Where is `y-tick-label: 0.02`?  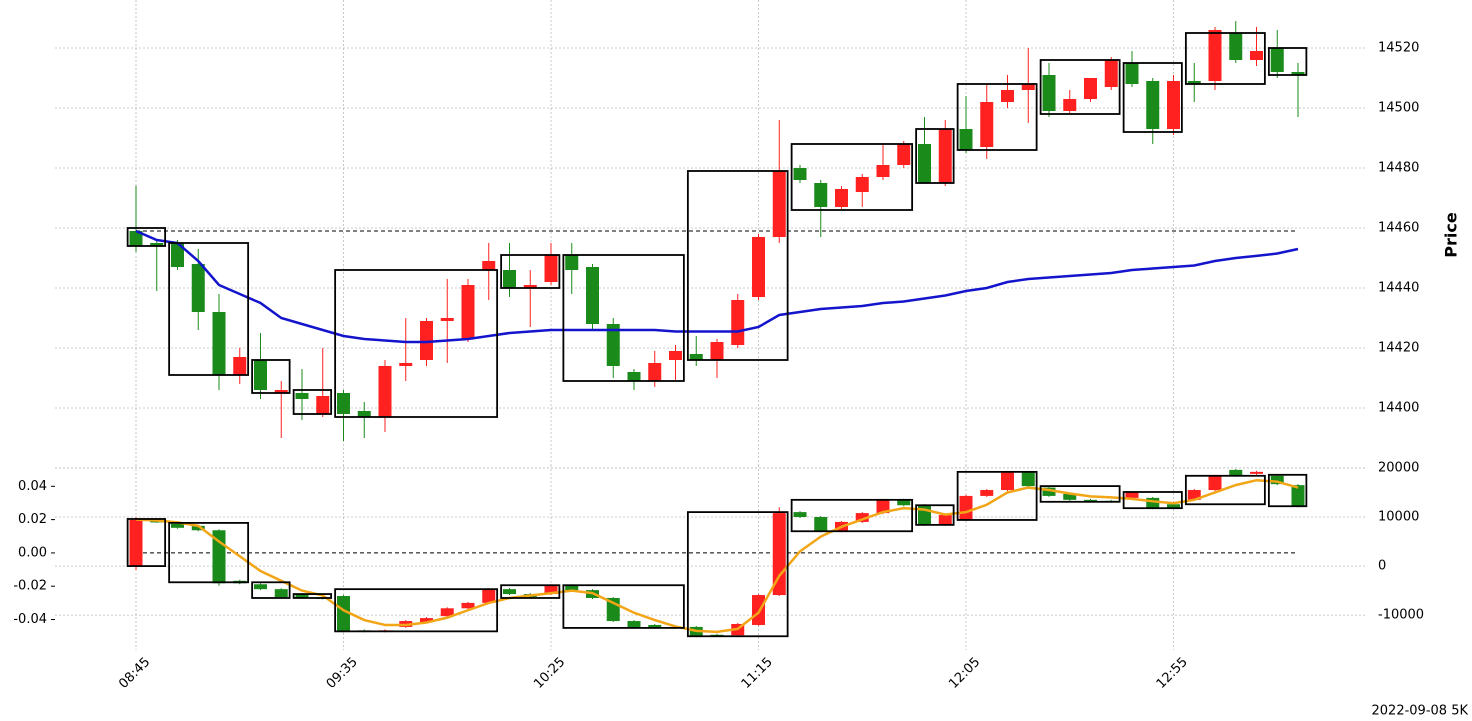
y-tick-label: 0.02 is located at coordinates (32, 519).